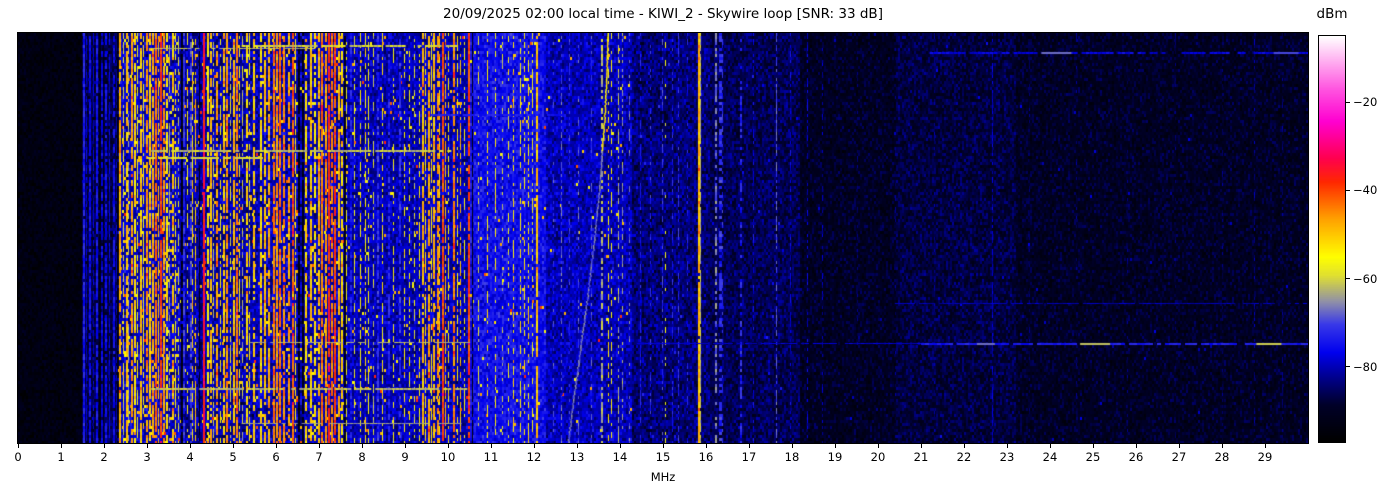 The height and width of the screenshot is (500, 1400). I want to click on x-tick-label: 14, so click(620, 457).